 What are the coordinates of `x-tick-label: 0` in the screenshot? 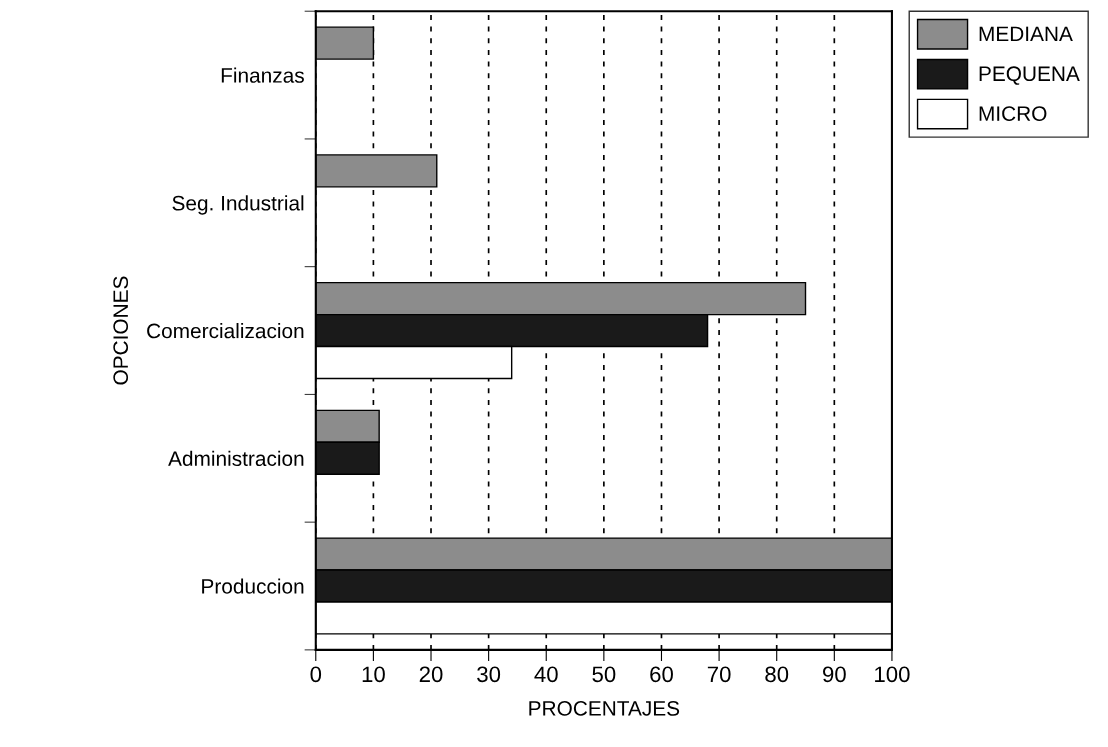 It's located at (316, 674).